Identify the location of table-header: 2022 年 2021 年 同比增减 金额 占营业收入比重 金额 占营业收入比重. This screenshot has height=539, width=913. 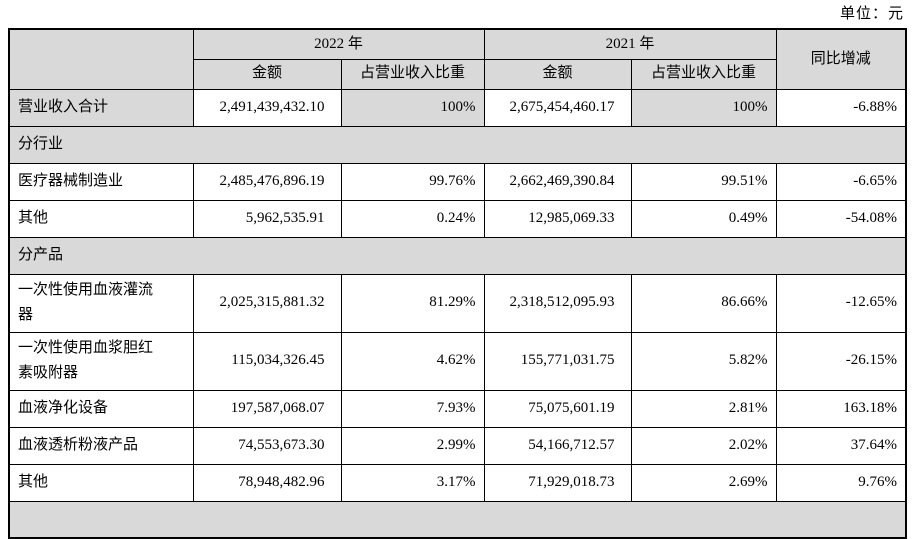
(457, 59).